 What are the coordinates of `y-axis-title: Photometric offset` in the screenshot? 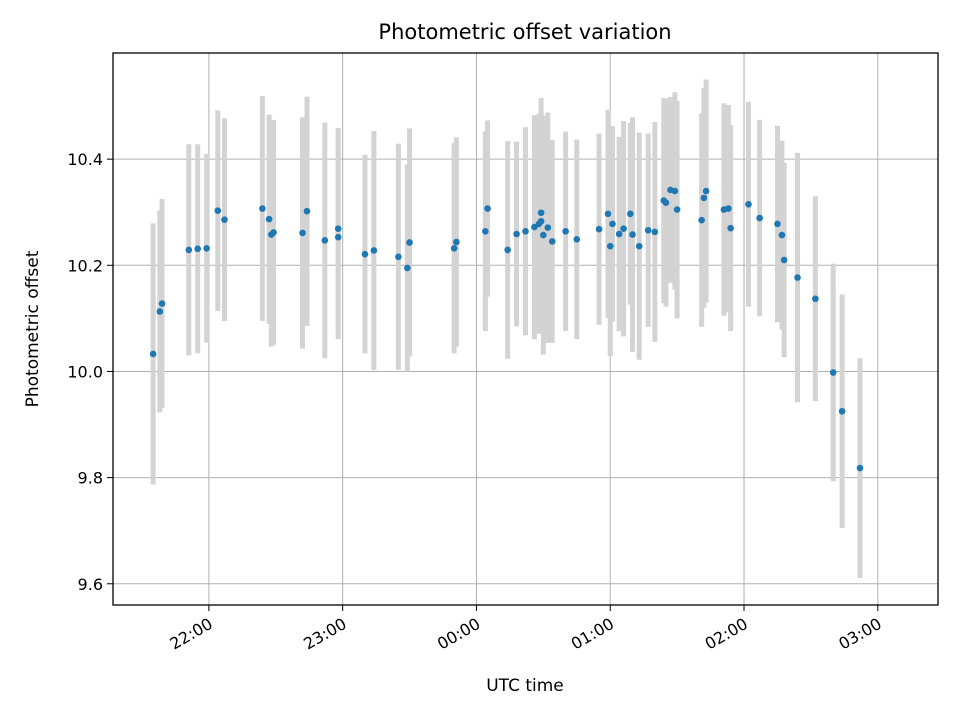 It's located at (33, 328).